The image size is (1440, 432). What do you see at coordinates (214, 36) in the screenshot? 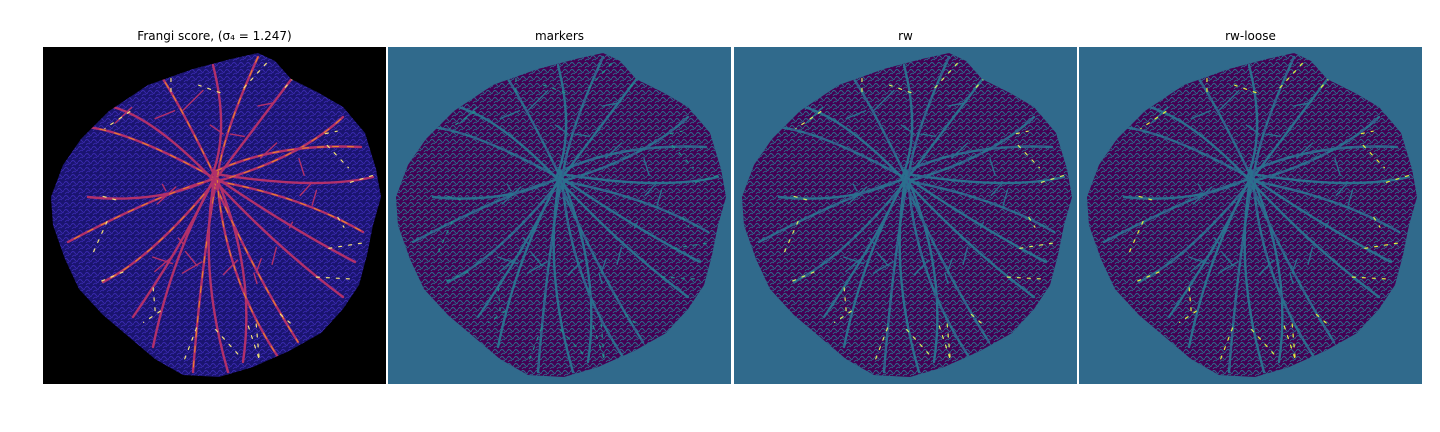
I see `frangi-panel-title: Frangi score, (σ₄ = 1.247)` at bounding box center [214, 36].